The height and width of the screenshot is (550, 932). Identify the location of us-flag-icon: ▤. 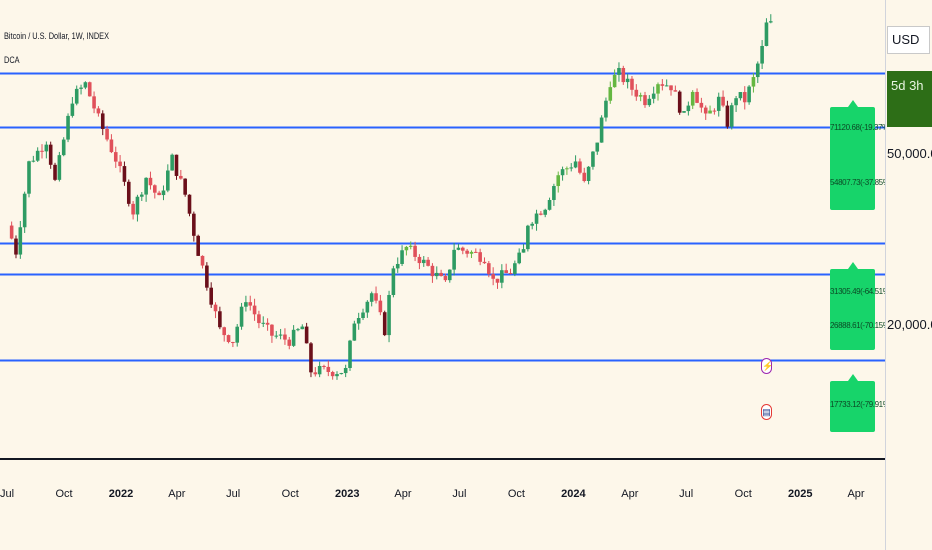
(766, 412).